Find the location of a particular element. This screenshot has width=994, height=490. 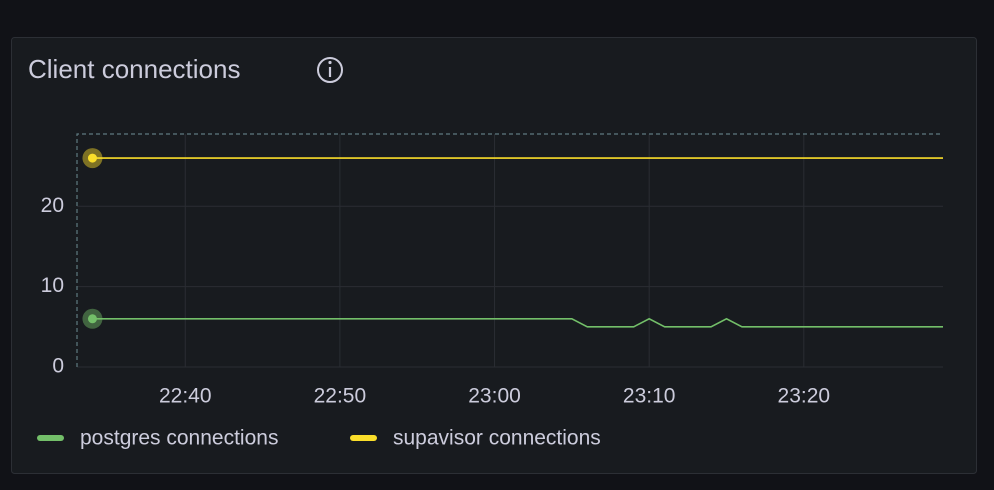

series-line is located at coordinates (517, 322).